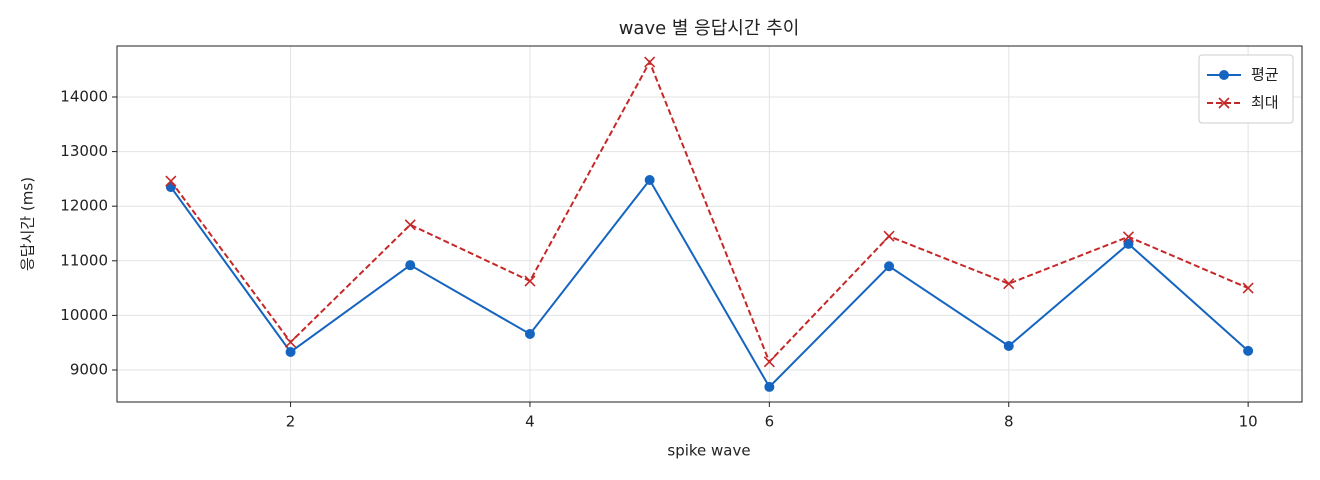  Describe the element at coordinates (291, 422) in the screenshot. I see `x-tick-label: 2` at that location.